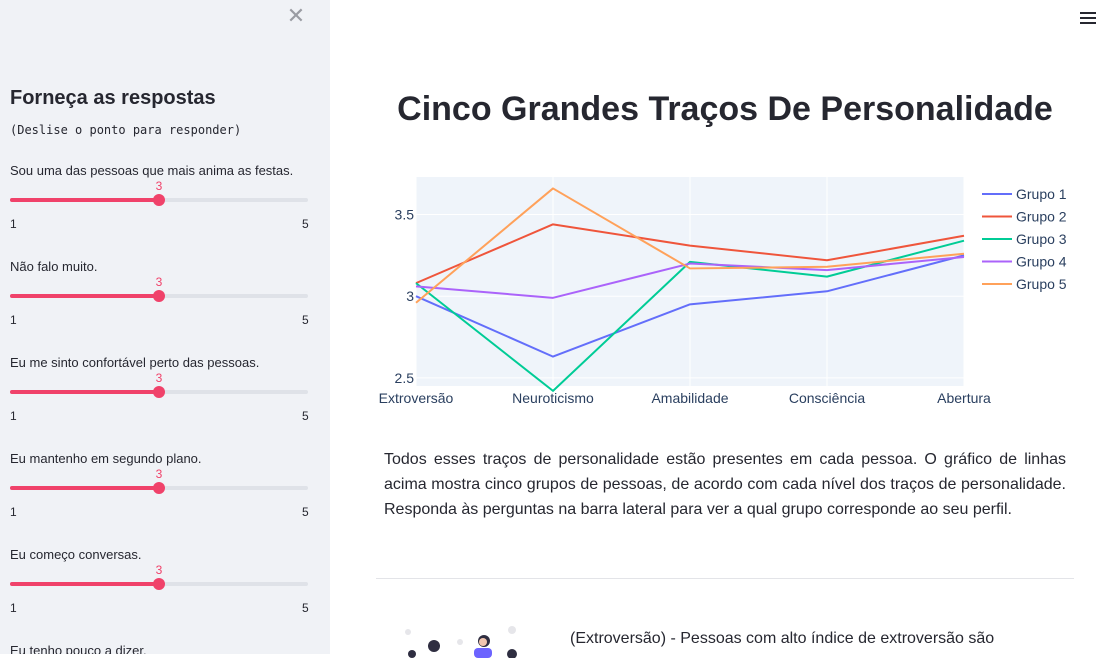 The image size is (1110, 663). I want to click on x-tick-label: Extroversão, so click(416, 398).